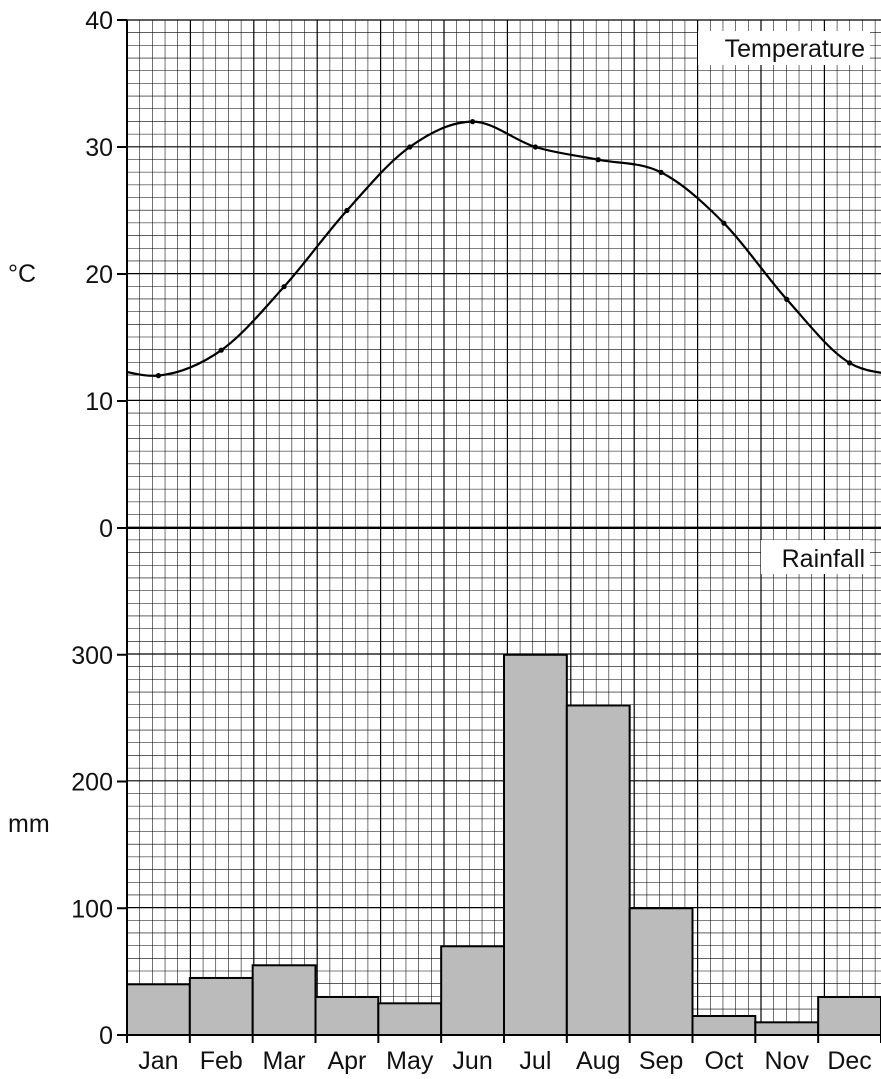  I want to click on rainfall-bar-jul, so click(535, 844).